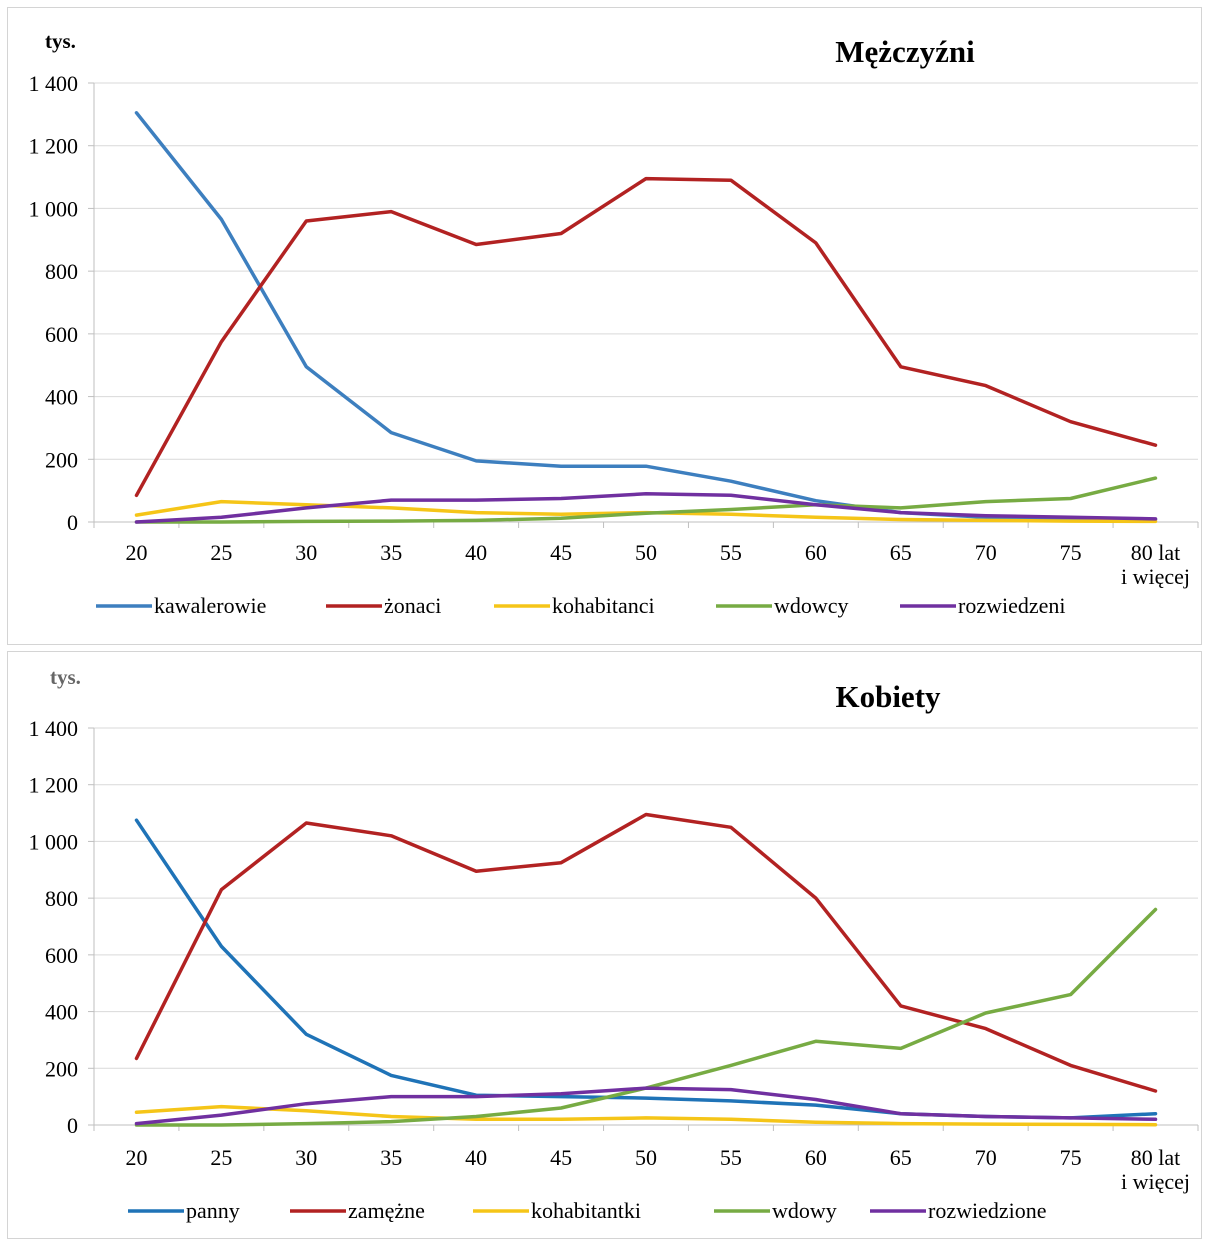 The width and height of the screenshot is (1206, 1239). I want to click on legend-label-rozwiedzione: rozwiedzione, so click(987, 1210).